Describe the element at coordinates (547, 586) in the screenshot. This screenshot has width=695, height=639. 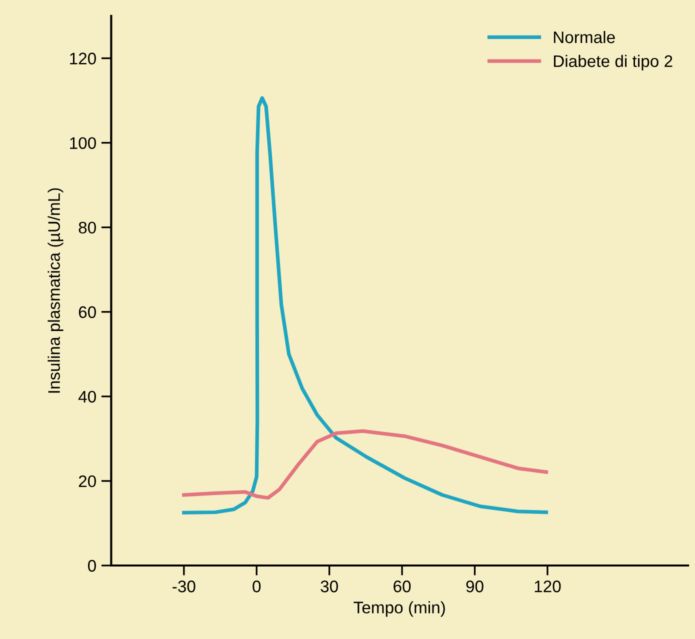
I see `x-tick-label: 120` at that location.